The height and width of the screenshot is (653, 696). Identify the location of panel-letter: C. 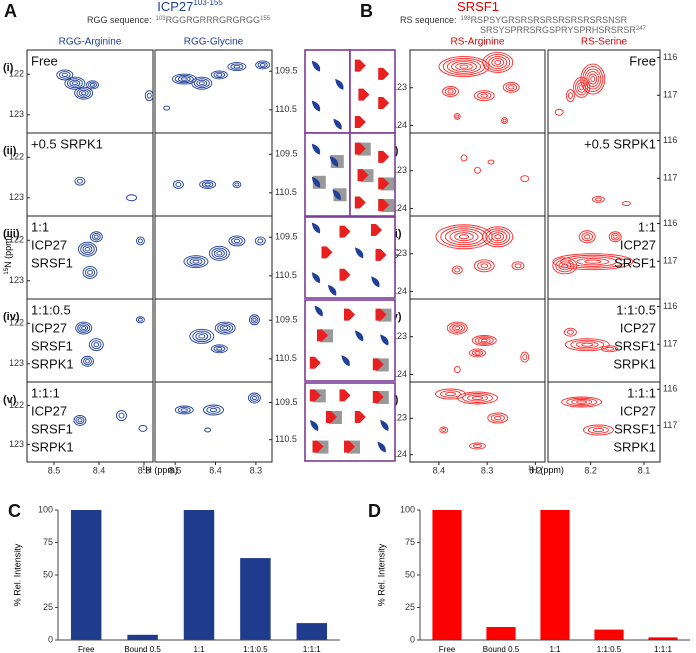
(14, 511).